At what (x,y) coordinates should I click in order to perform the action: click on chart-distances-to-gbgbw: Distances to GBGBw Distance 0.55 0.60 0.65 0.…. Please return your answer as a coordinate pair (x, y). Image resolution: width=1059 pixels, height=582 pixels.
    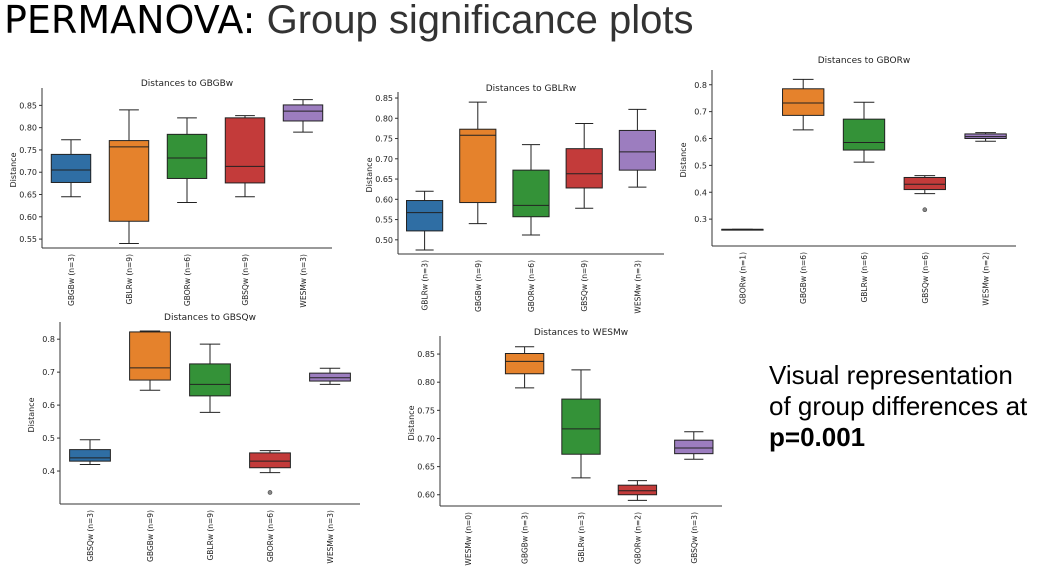
    Looking at the image, I should click on (170, 193).